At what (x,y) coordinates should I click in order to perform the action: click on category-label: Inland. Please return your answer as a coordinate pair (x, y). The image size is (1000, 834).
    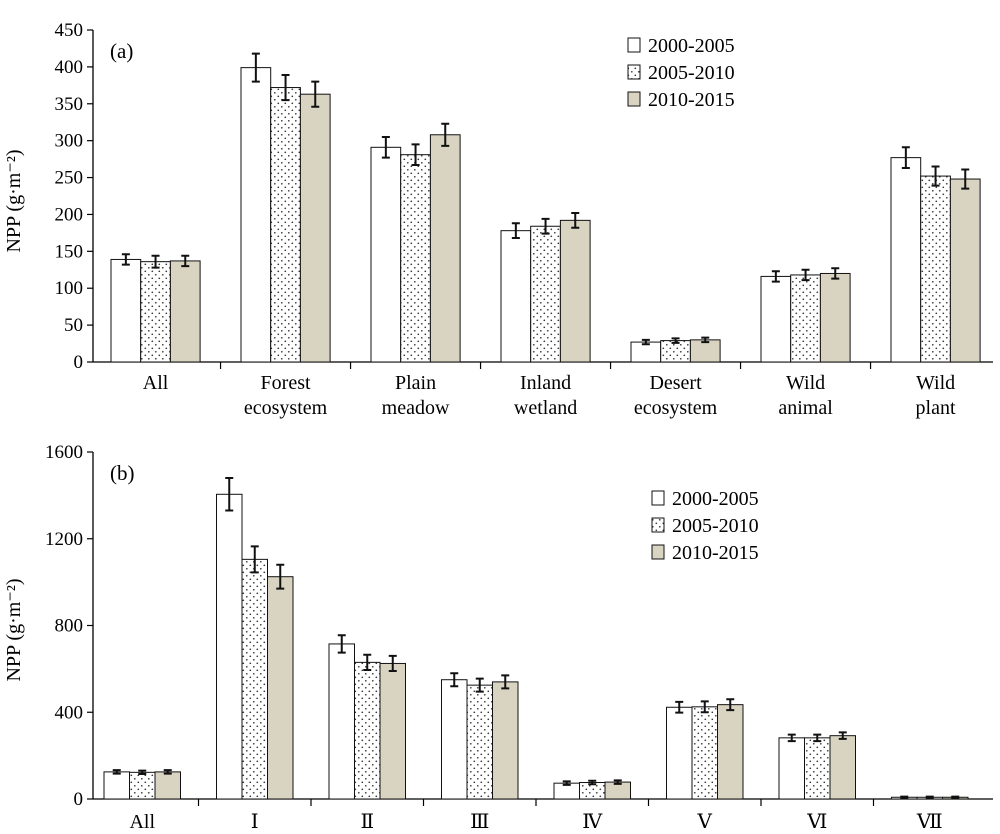
    Looking at the image, I should click on (545, 383).